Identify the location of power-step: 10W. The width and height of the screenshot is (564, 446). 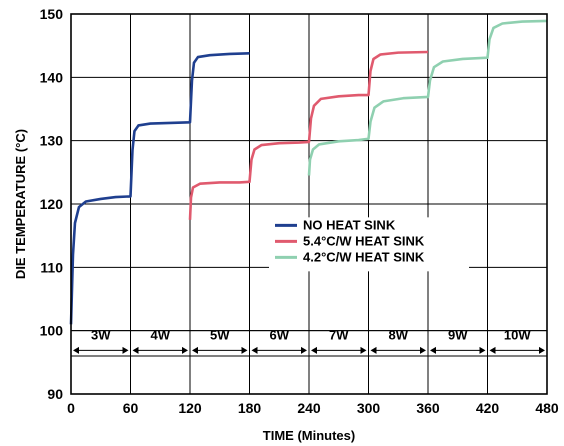
(517, 340).